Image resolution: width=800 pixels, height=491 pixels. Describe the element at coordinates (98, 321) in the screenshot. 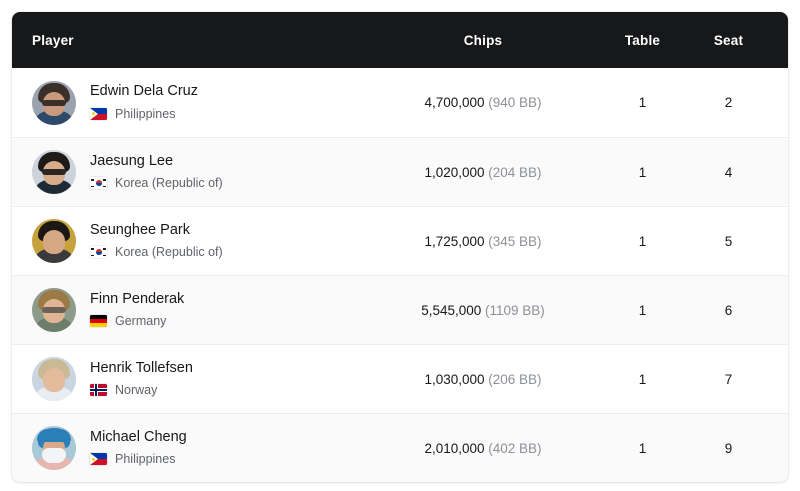

I see `flag-icon-de` at that location.